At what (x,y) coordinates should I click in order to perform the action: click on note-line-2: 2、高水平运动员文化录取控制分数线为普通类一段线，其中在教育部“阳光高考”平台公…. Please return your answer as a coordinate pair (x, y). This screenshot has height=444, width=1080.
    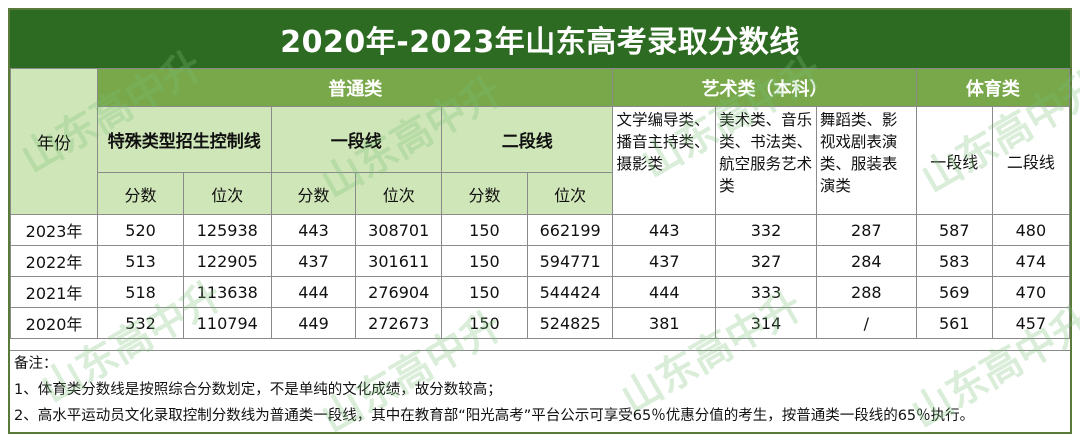
    Looking at the image, I should click on (494, 416).